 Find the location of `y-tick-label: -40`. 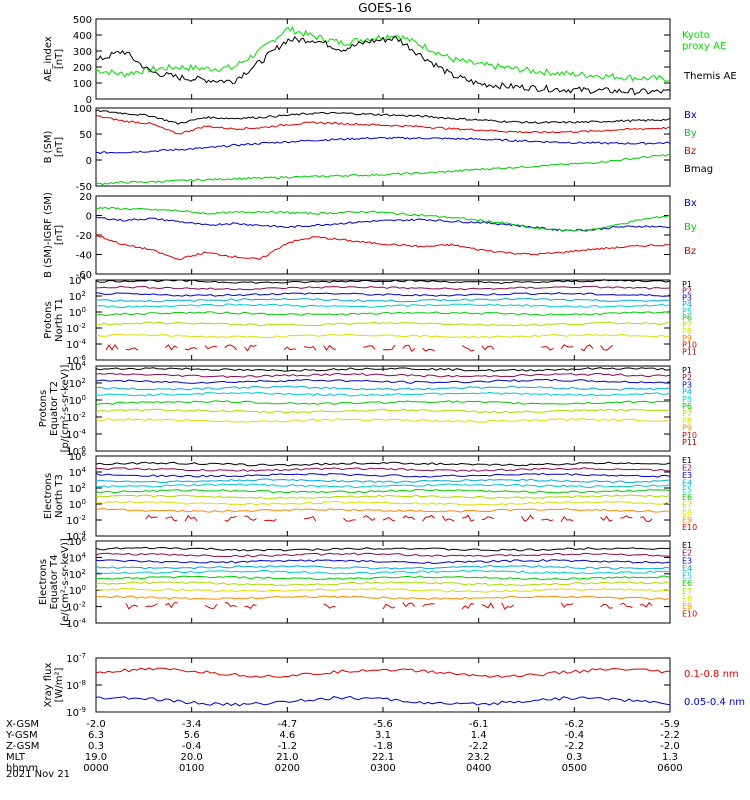

y-tick-label: -40 is located at coordinates (84, 256).